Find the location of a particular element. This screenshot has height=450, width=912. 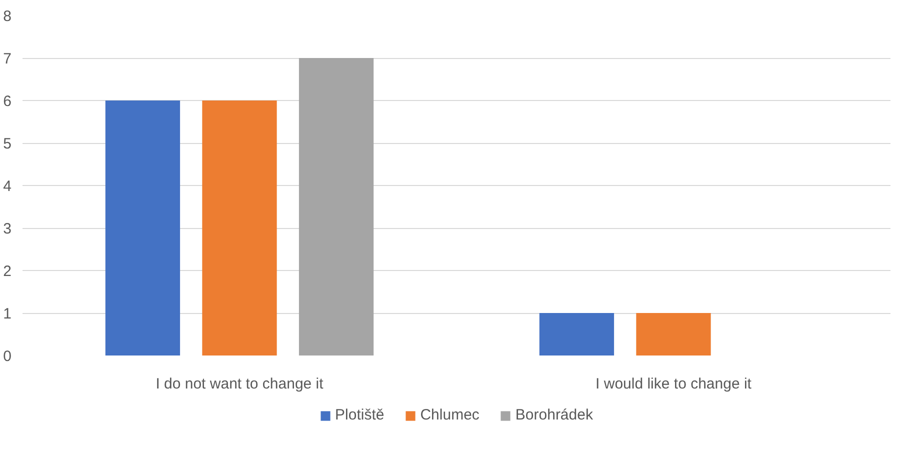

y-tick-label: 3 is located at coordinates (7, 229).